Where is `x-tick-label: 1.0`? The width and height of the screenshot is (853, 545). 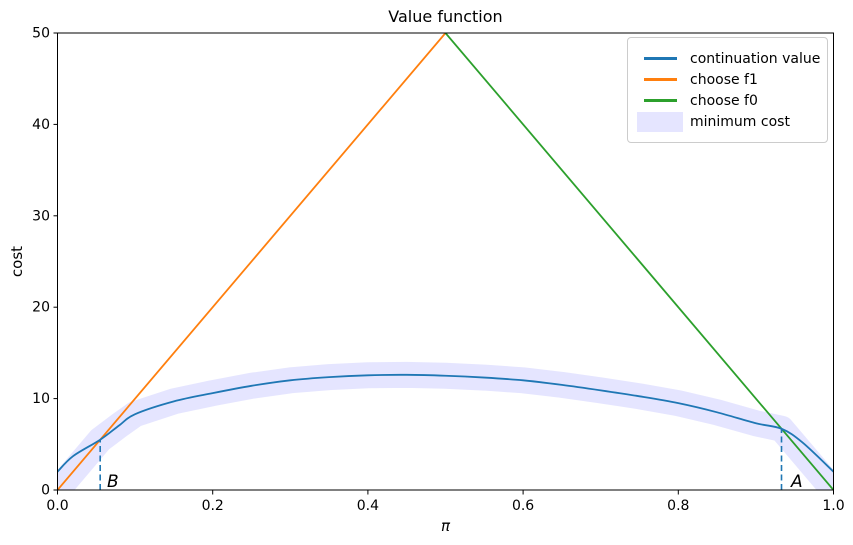
x-tick-label: 1.0 is located at coordinates (833, 506).